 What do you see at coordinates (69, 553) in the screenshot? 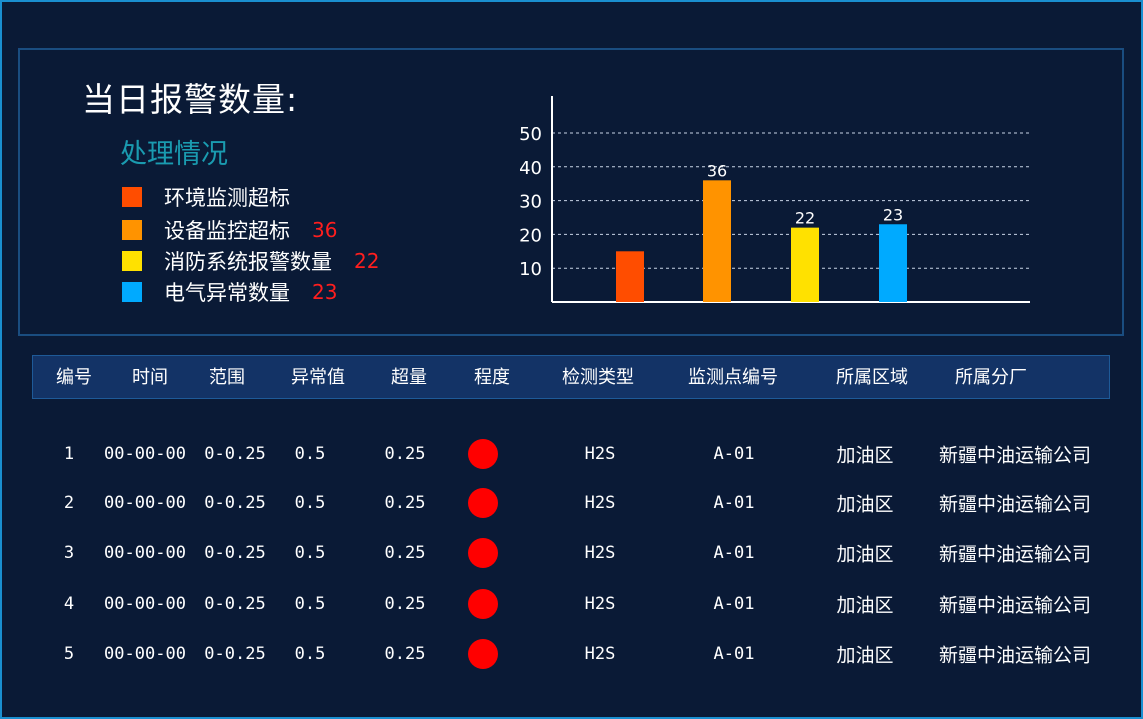
I see `table-cell-id: 3` at bounding box center [69, 553].